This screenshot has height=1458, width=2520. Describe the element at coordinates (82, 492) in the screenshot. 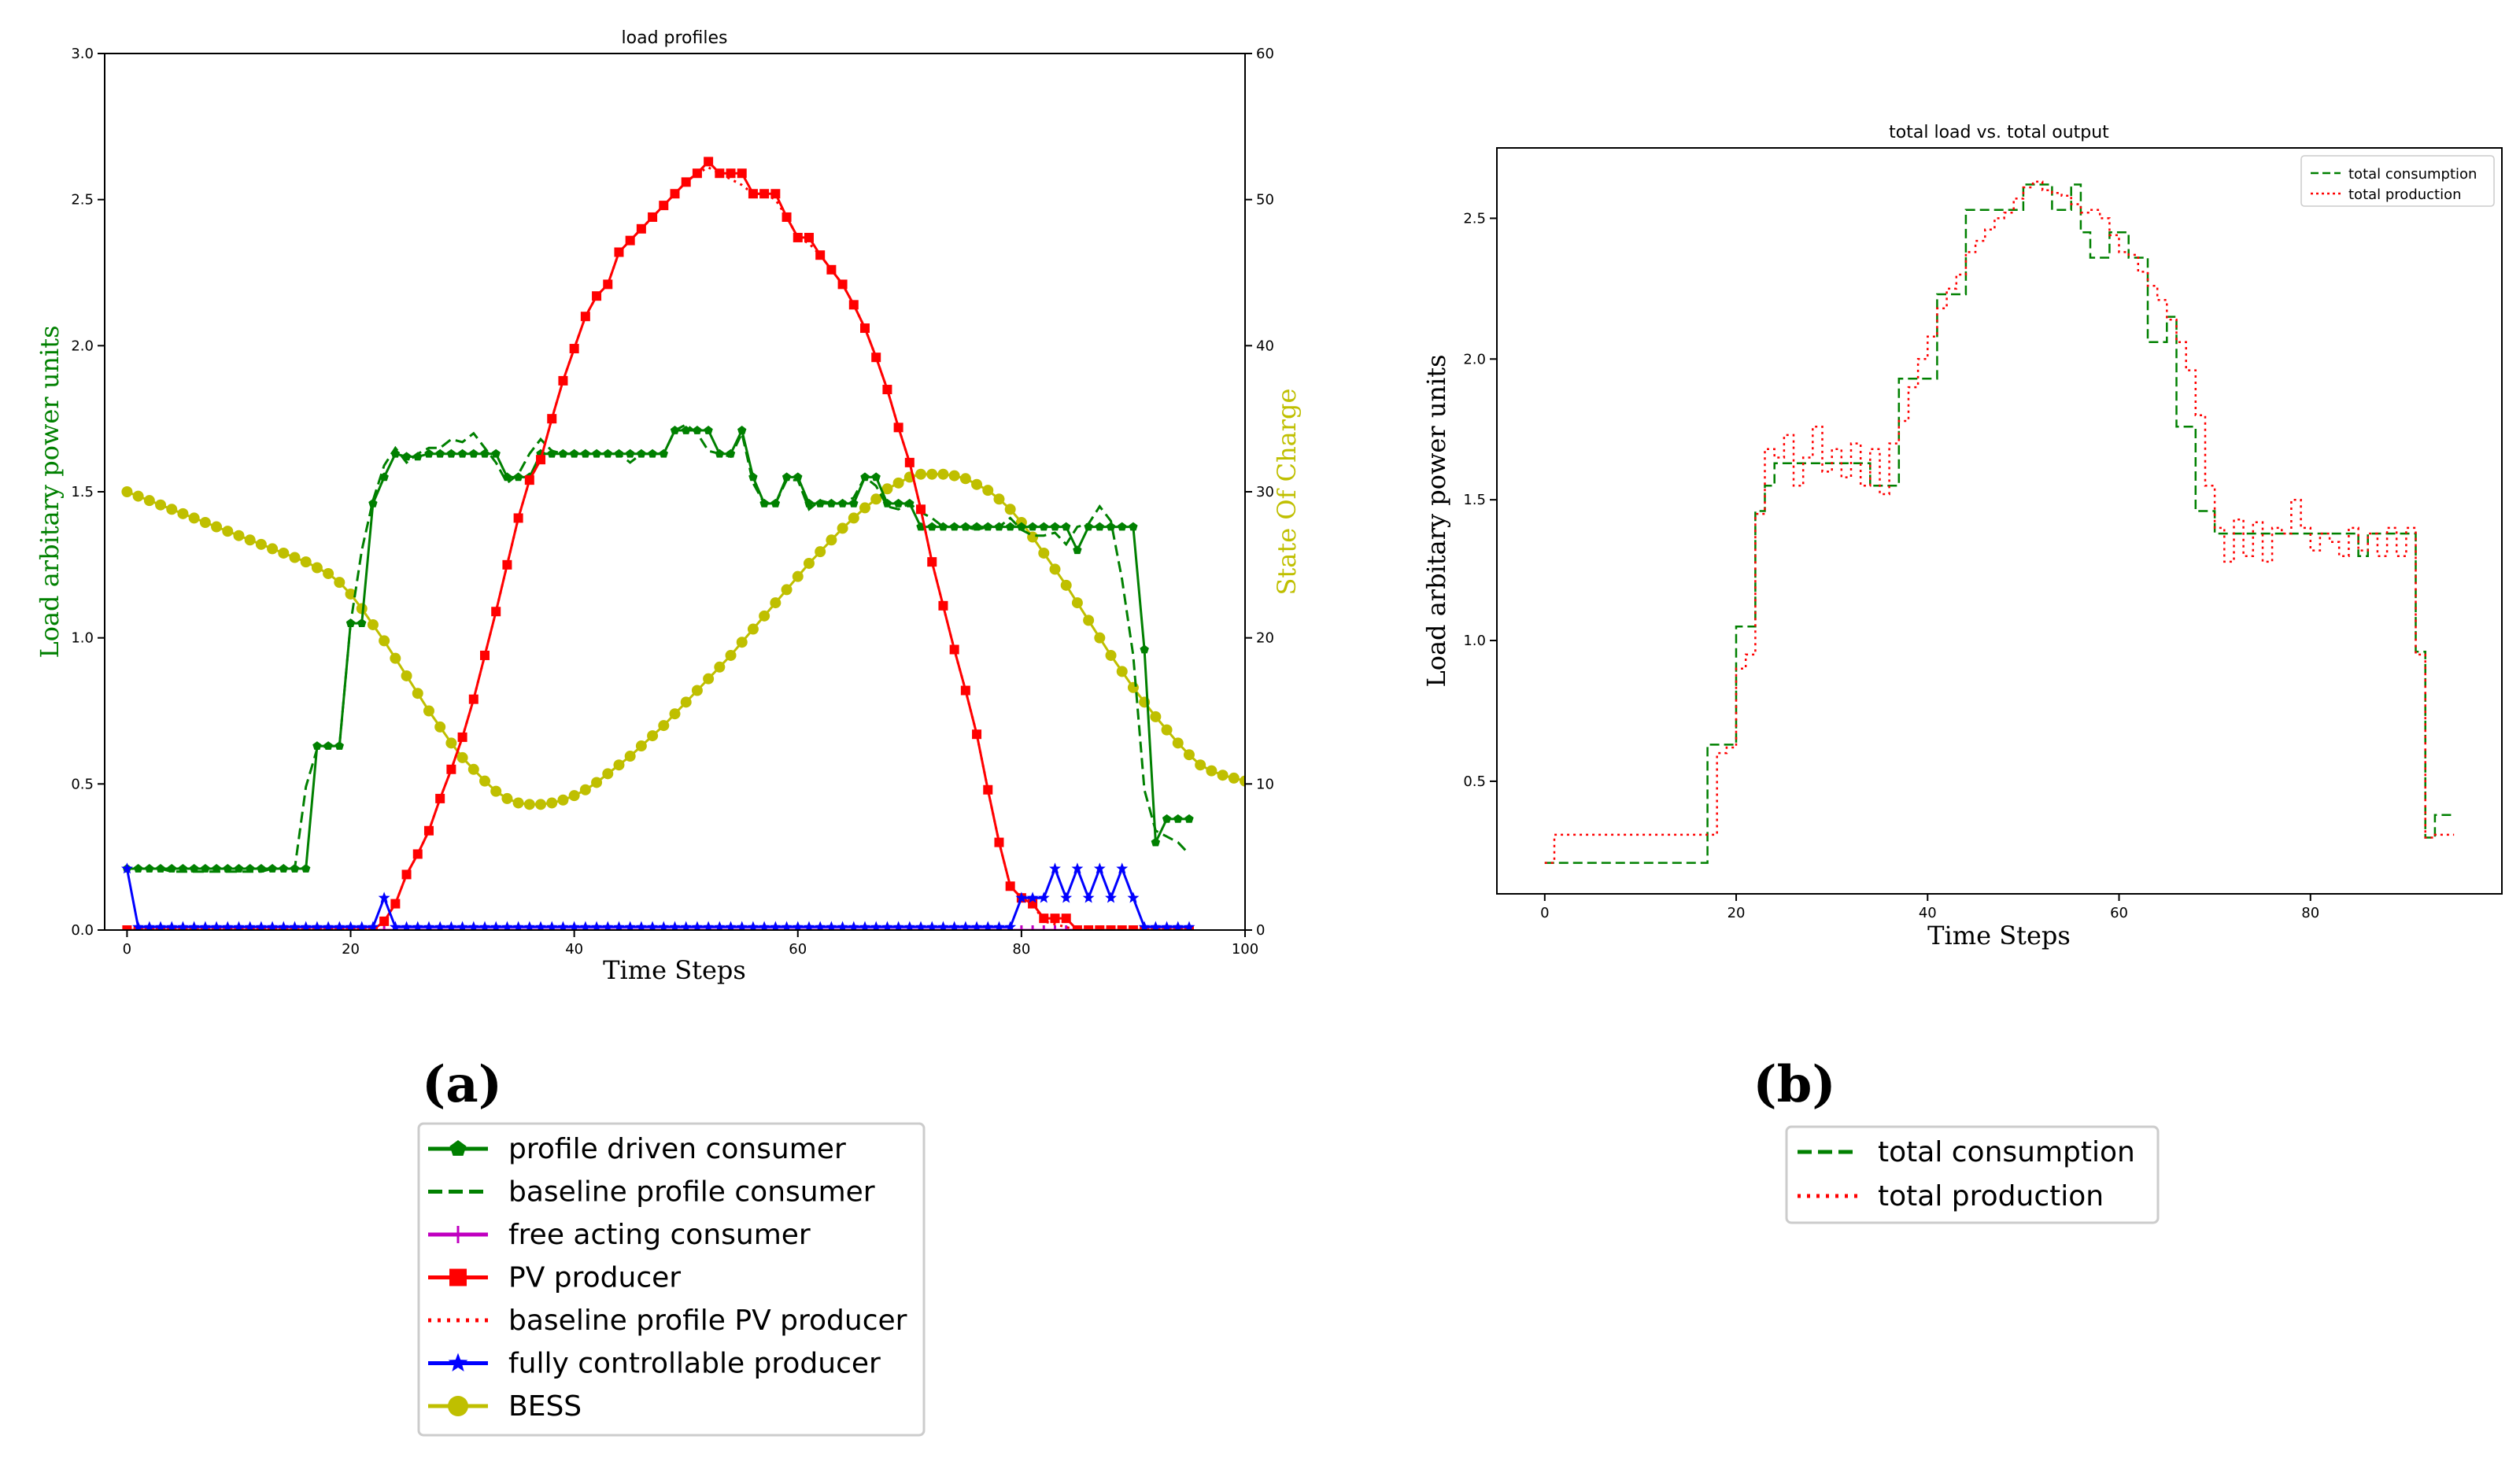

I see `y-tick-label: 1.5` at that location.